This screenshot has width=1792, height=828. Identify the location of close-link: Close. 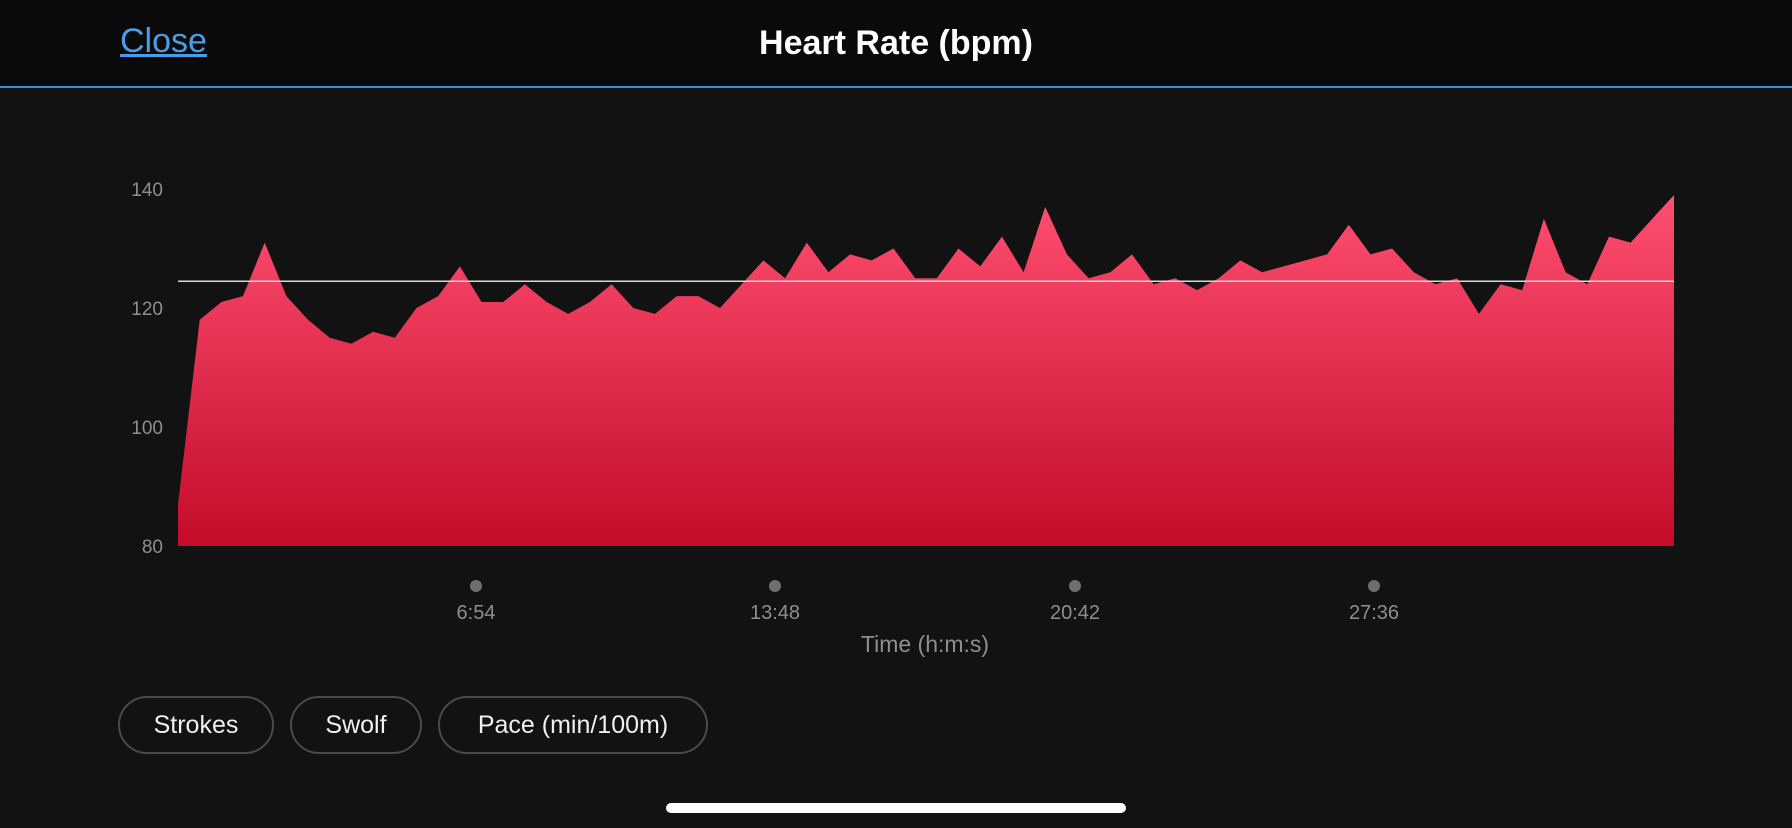
(163, 41).